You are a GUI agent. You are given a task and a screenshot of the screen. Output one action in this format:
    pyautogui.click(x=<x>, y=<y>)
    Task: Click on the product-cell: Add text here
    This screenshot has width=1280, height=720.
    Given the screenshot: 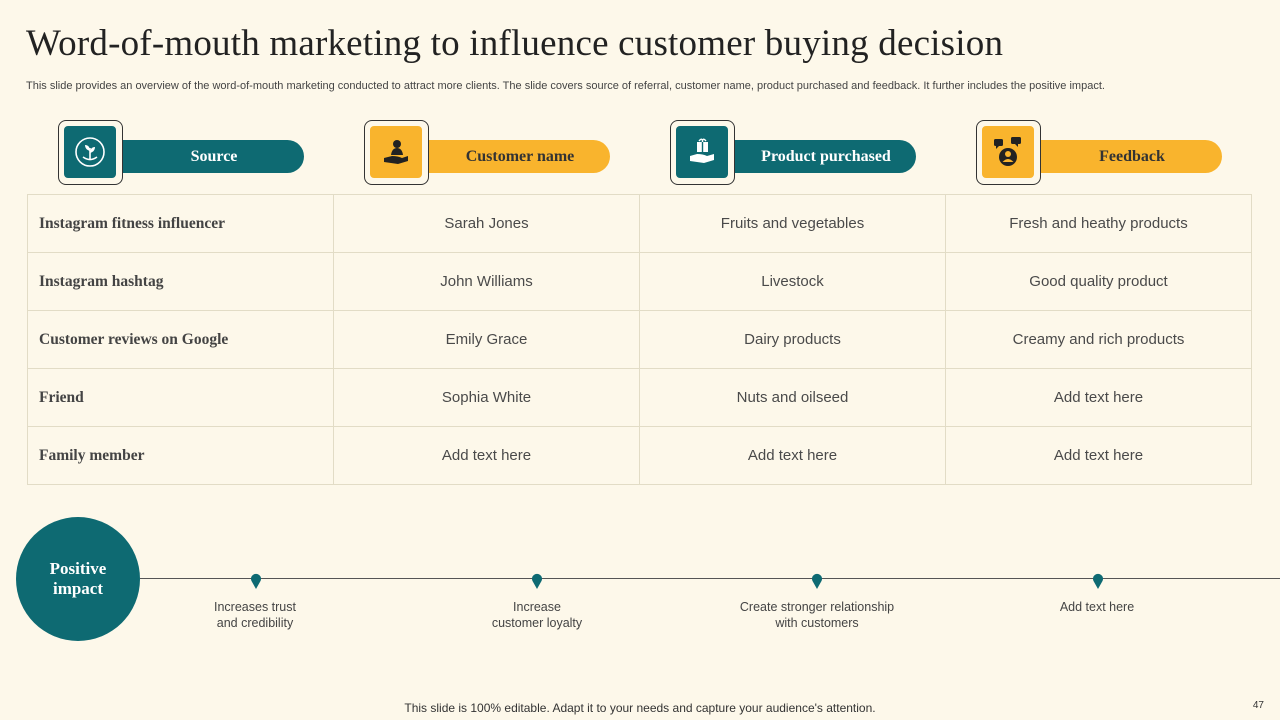 What is the action you would take?
    pyautogui.click(x=792, y=455)
    